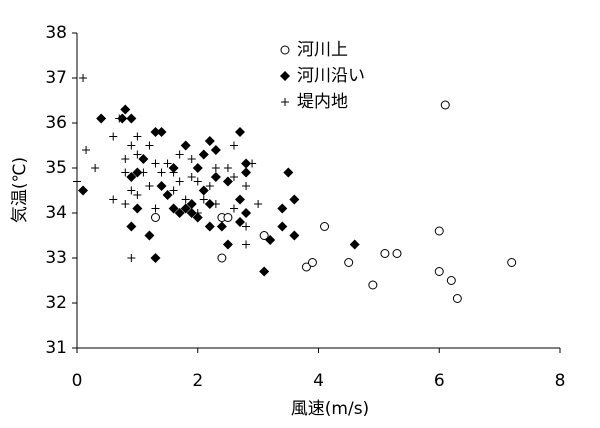 The width and height of the screenshot is (600, 428). Describe the element at coordinates (56, 258) in the screenshot. I see `y-tick-label: 33` at that location.